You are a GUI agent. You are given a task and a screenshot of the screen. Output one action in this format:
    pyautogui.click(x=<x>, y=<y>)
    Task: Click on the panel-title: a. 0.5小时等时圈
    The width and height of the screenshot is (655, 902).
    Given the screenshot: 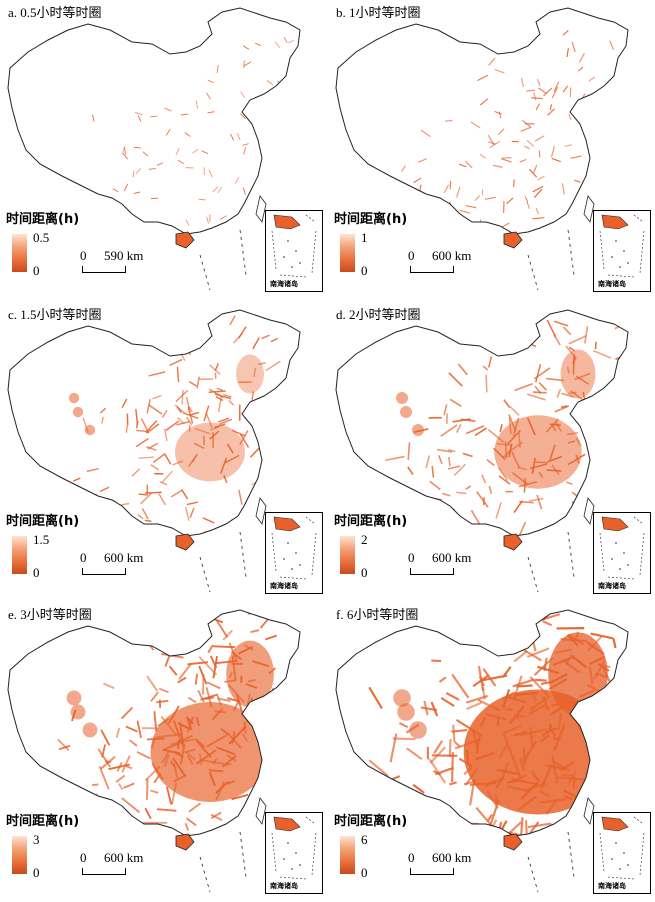 What is the action you would take?
    pyautogui.click(x=55, y=12)
    